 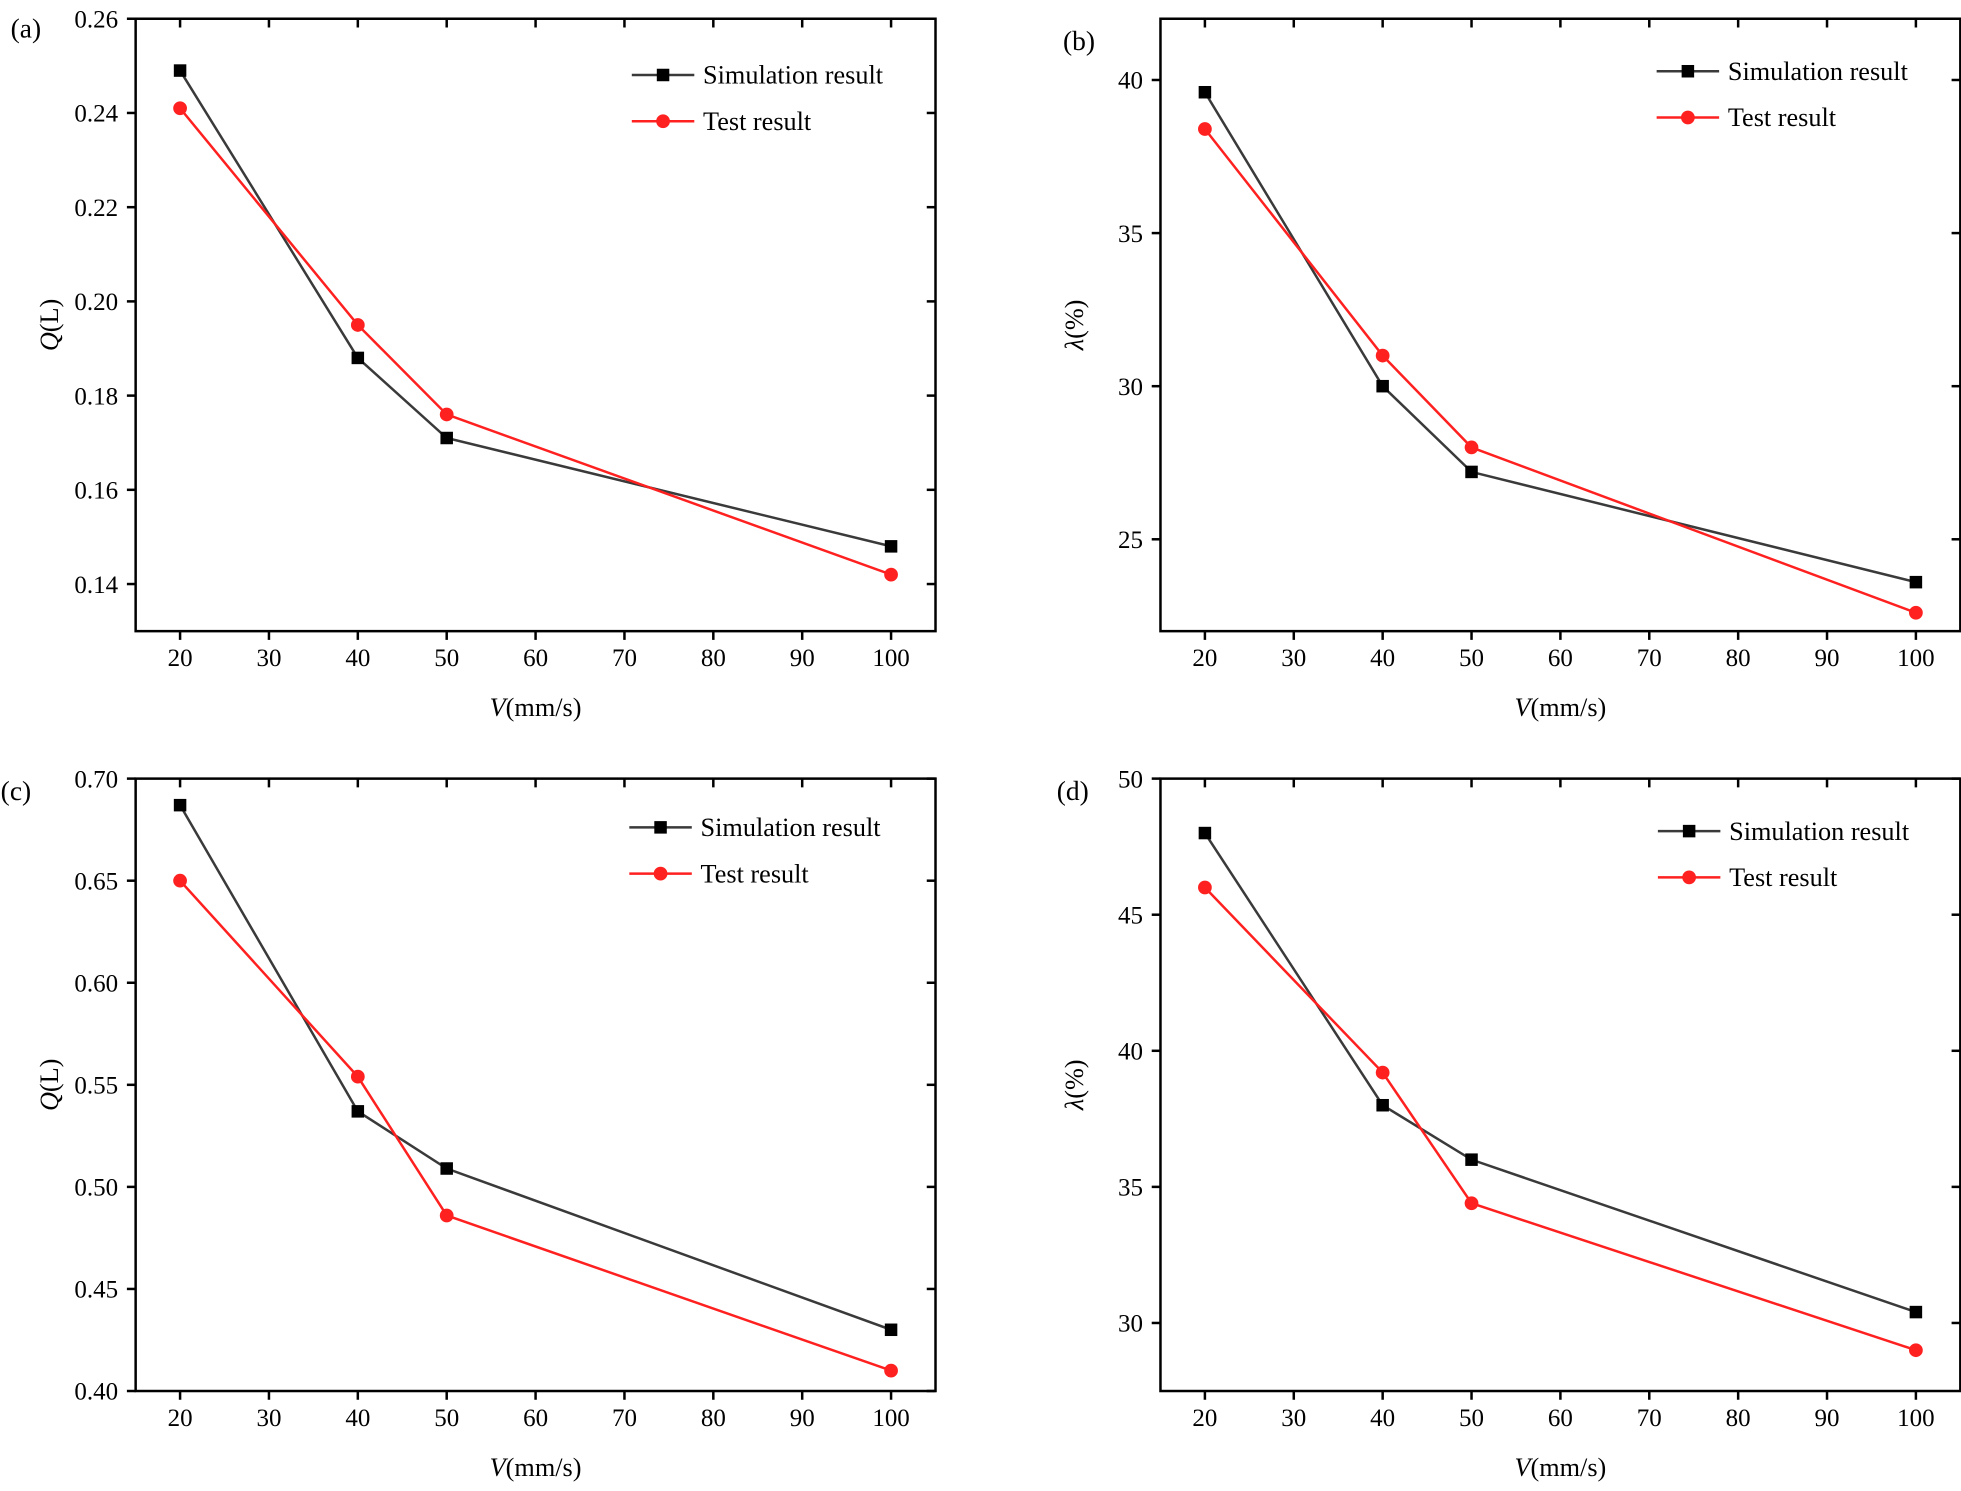 I want to click on y-tick-label: 0.70, so click(x=96, y=779).